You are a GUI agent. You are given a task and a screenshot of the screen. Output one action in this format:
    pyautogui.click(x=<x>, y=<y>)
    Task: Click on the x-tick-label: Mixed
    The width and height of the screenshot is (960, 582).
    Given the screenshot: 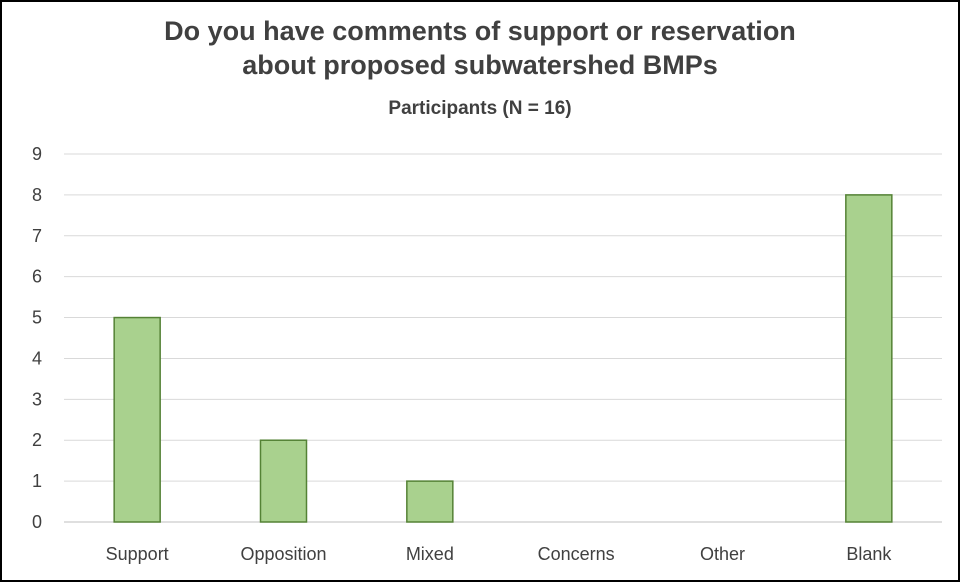 What is the action you would take?
    pyautogui.click(x=430, y=554)
    